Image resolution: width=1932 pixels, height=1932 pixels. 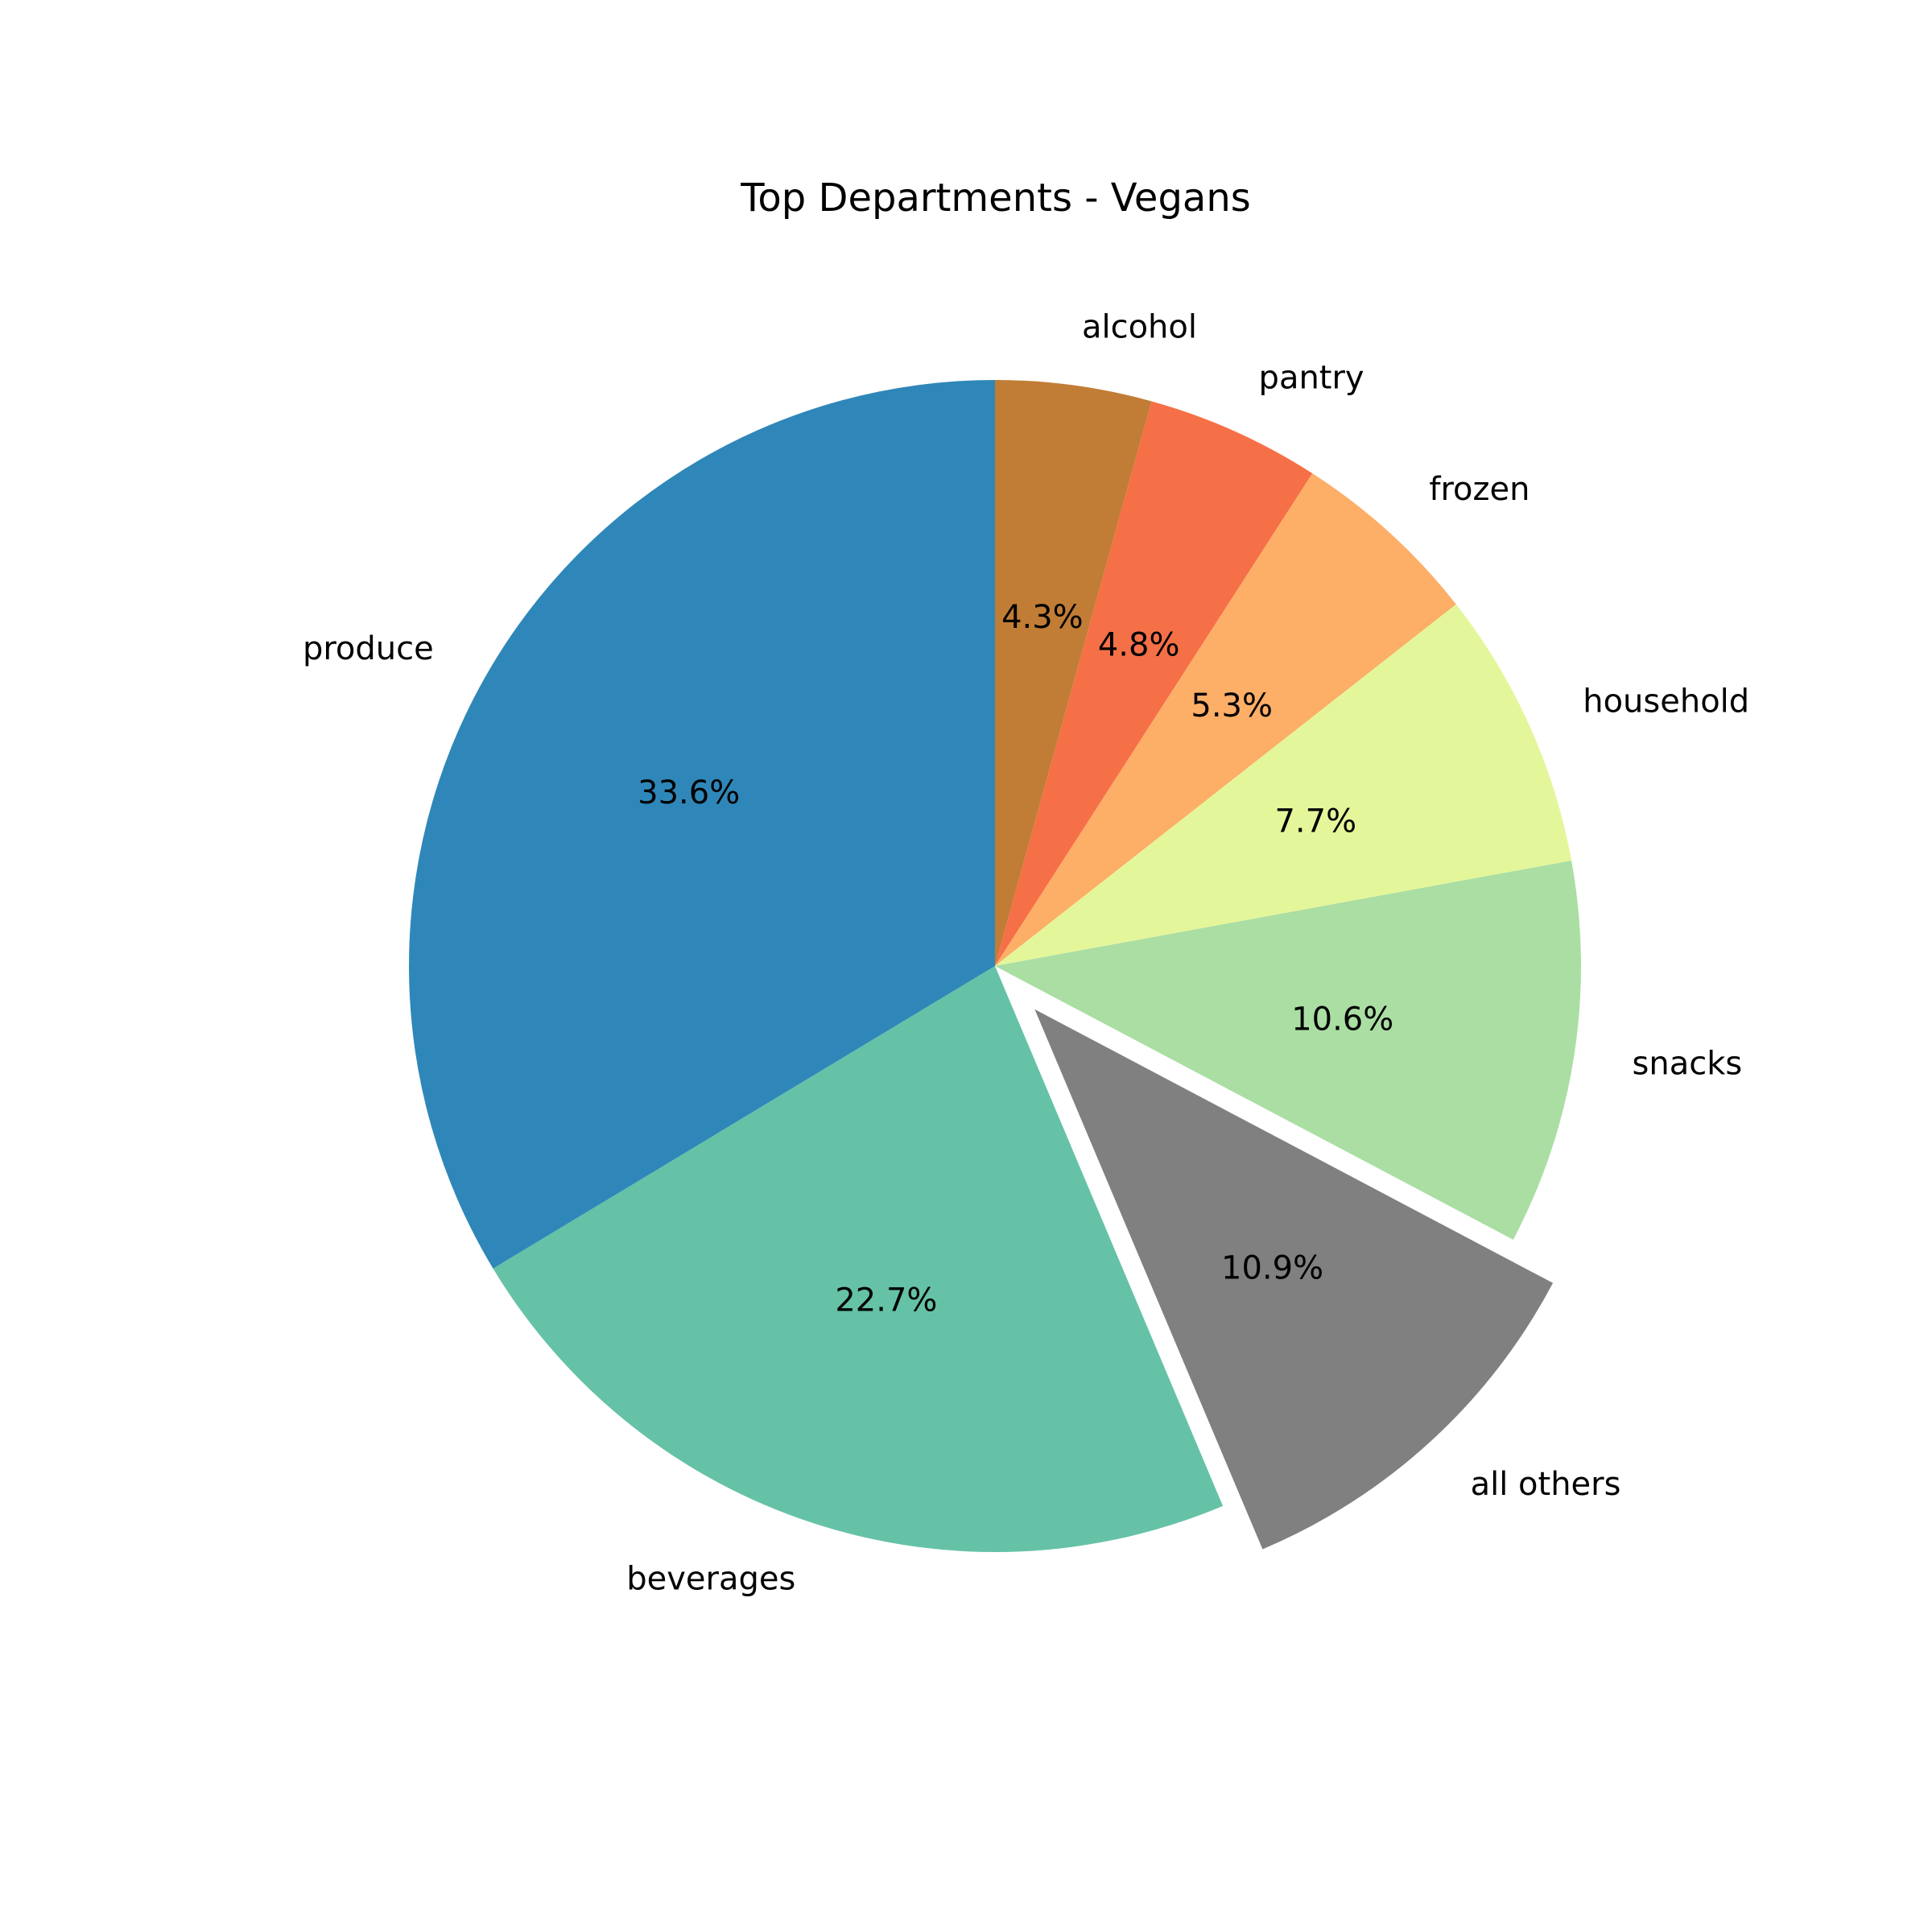 I want to click on pie-slice-snacks, so click(x=1288, y=1050).